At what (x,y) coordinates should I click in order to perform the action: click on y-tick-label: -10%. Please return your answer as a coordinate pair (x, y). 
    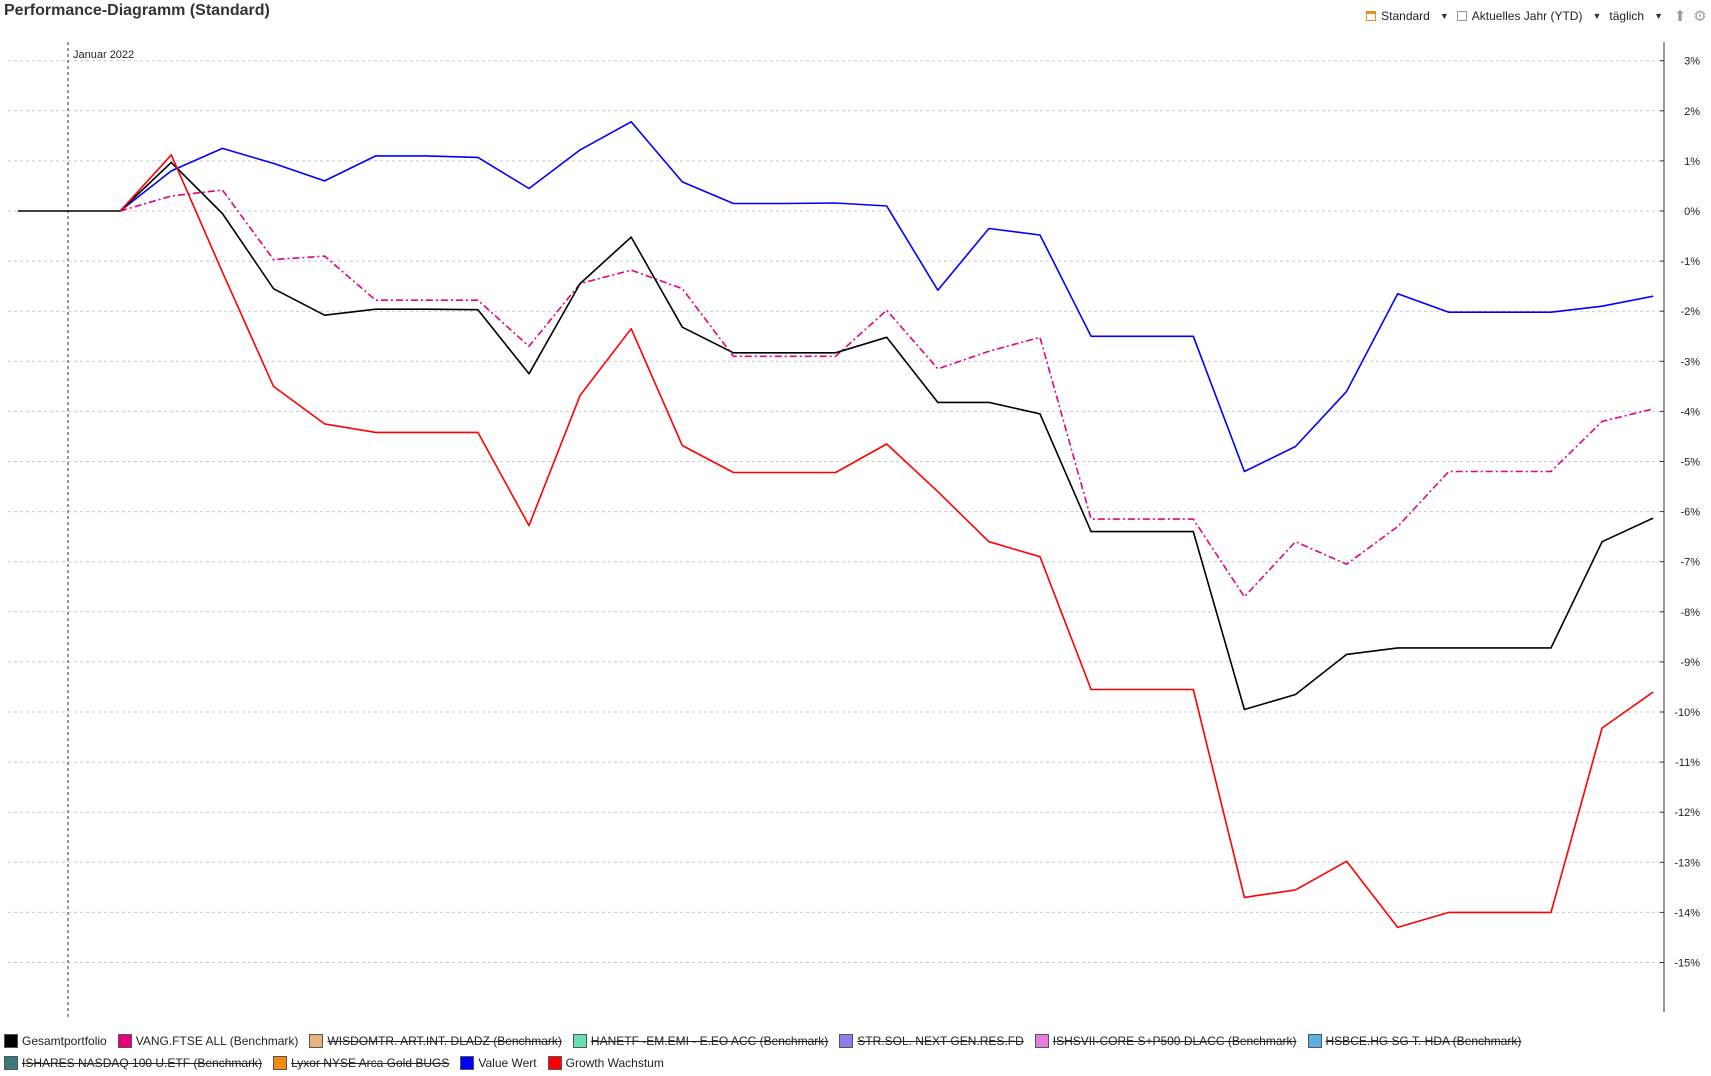
    Looking at the image, I should click on (1687, 713).